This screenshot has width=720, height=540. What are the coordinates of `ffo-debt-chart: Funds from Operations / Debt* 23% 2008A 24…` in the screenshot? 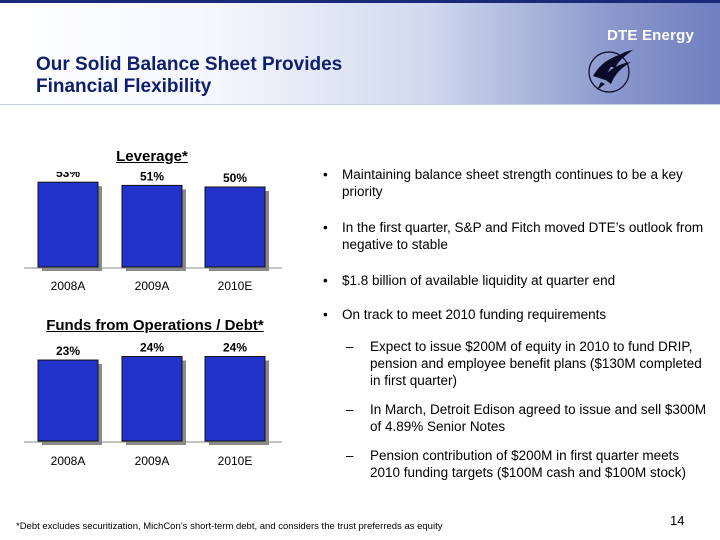 It's located at (150, 397).